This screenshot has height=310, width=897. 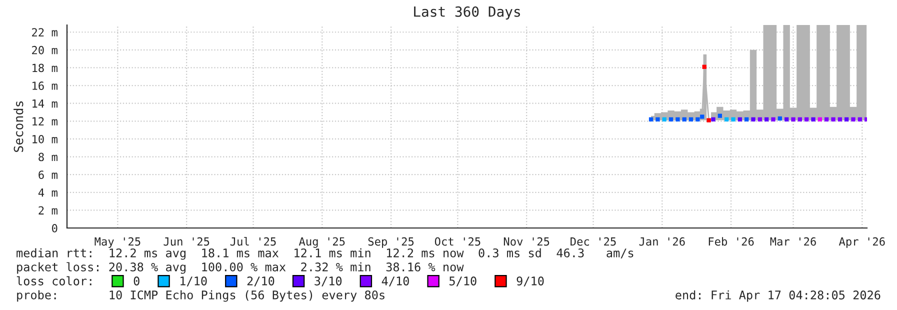 I want to click on y-tick-label: 22 m, so click(x=45, y=32).